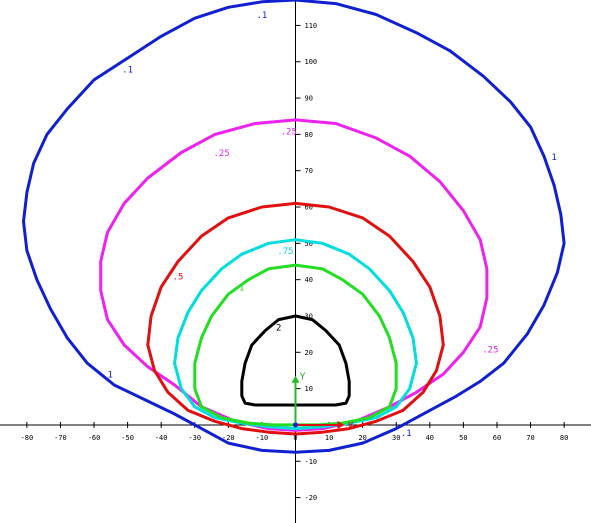 The height and width of the screenshot is (523, 591). Describe the element at coordinates (430, 438) in the screenshot. I see `x-tick-label: 40` at that location.